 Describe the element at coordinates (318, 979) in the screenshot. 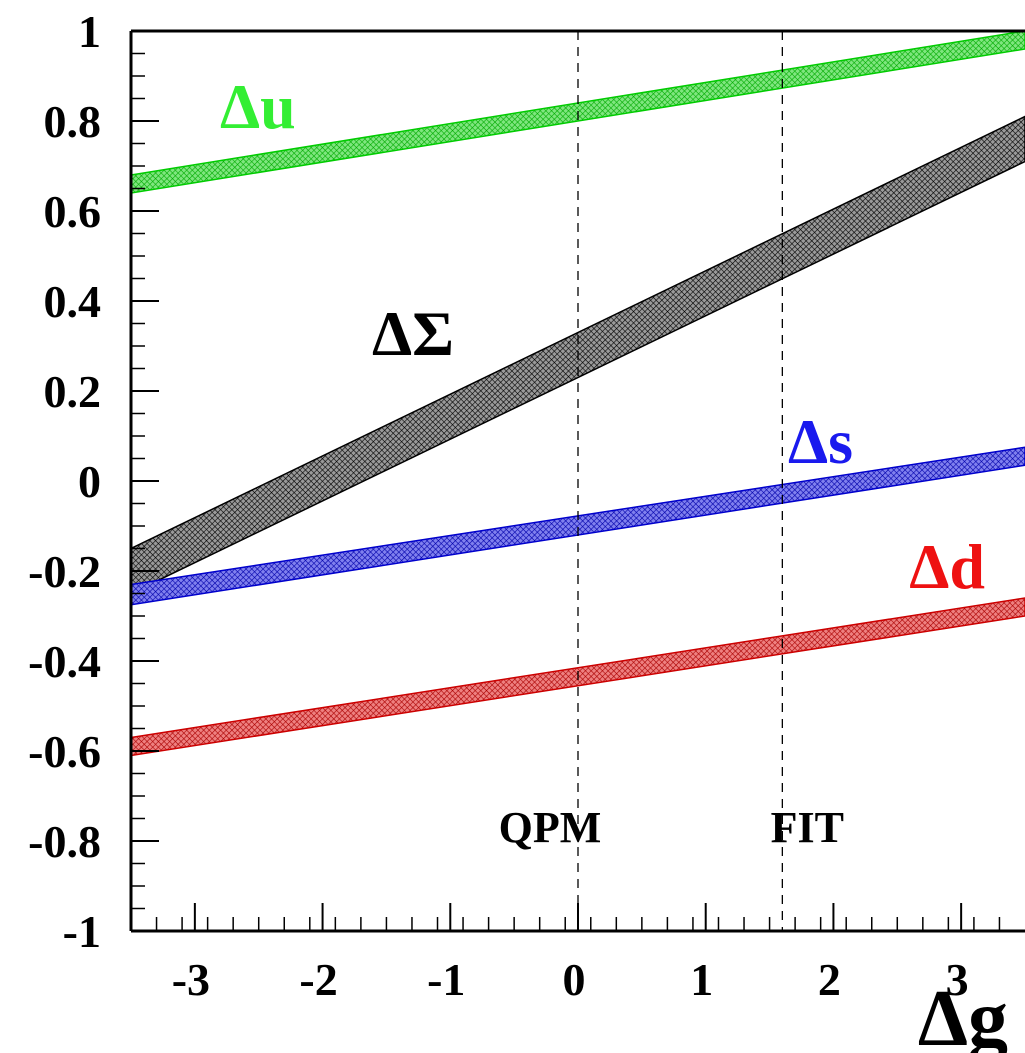

I see `x-tick-label: -2` at that location.